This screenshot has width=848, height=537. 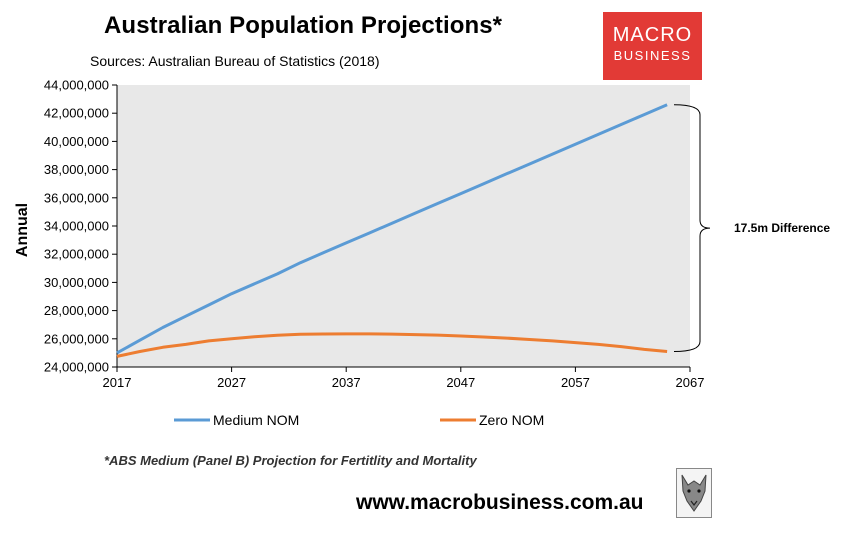 I want to click on y-tick-label: 38,000,000, so click(x=76, y=169).